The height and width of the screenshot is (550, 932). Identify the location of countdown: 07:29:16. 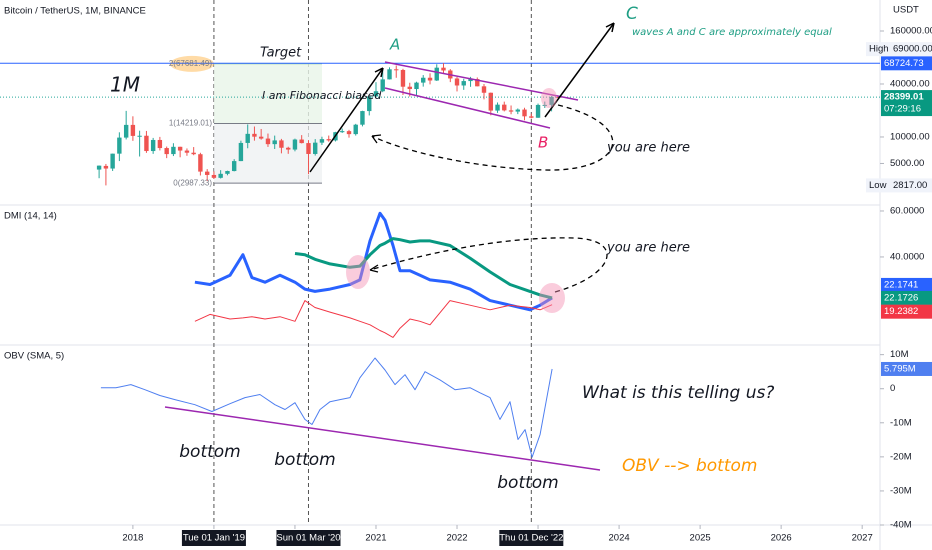
(902, 109).